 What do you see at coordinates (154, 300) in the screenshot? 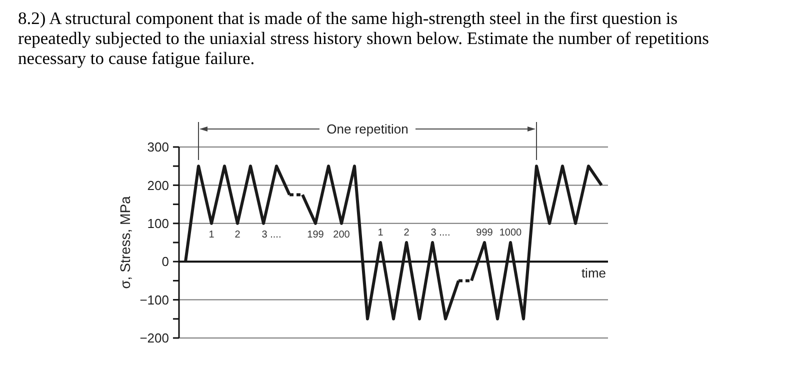
I see `y-tick-label: −100` at bounding box center [154, 300].